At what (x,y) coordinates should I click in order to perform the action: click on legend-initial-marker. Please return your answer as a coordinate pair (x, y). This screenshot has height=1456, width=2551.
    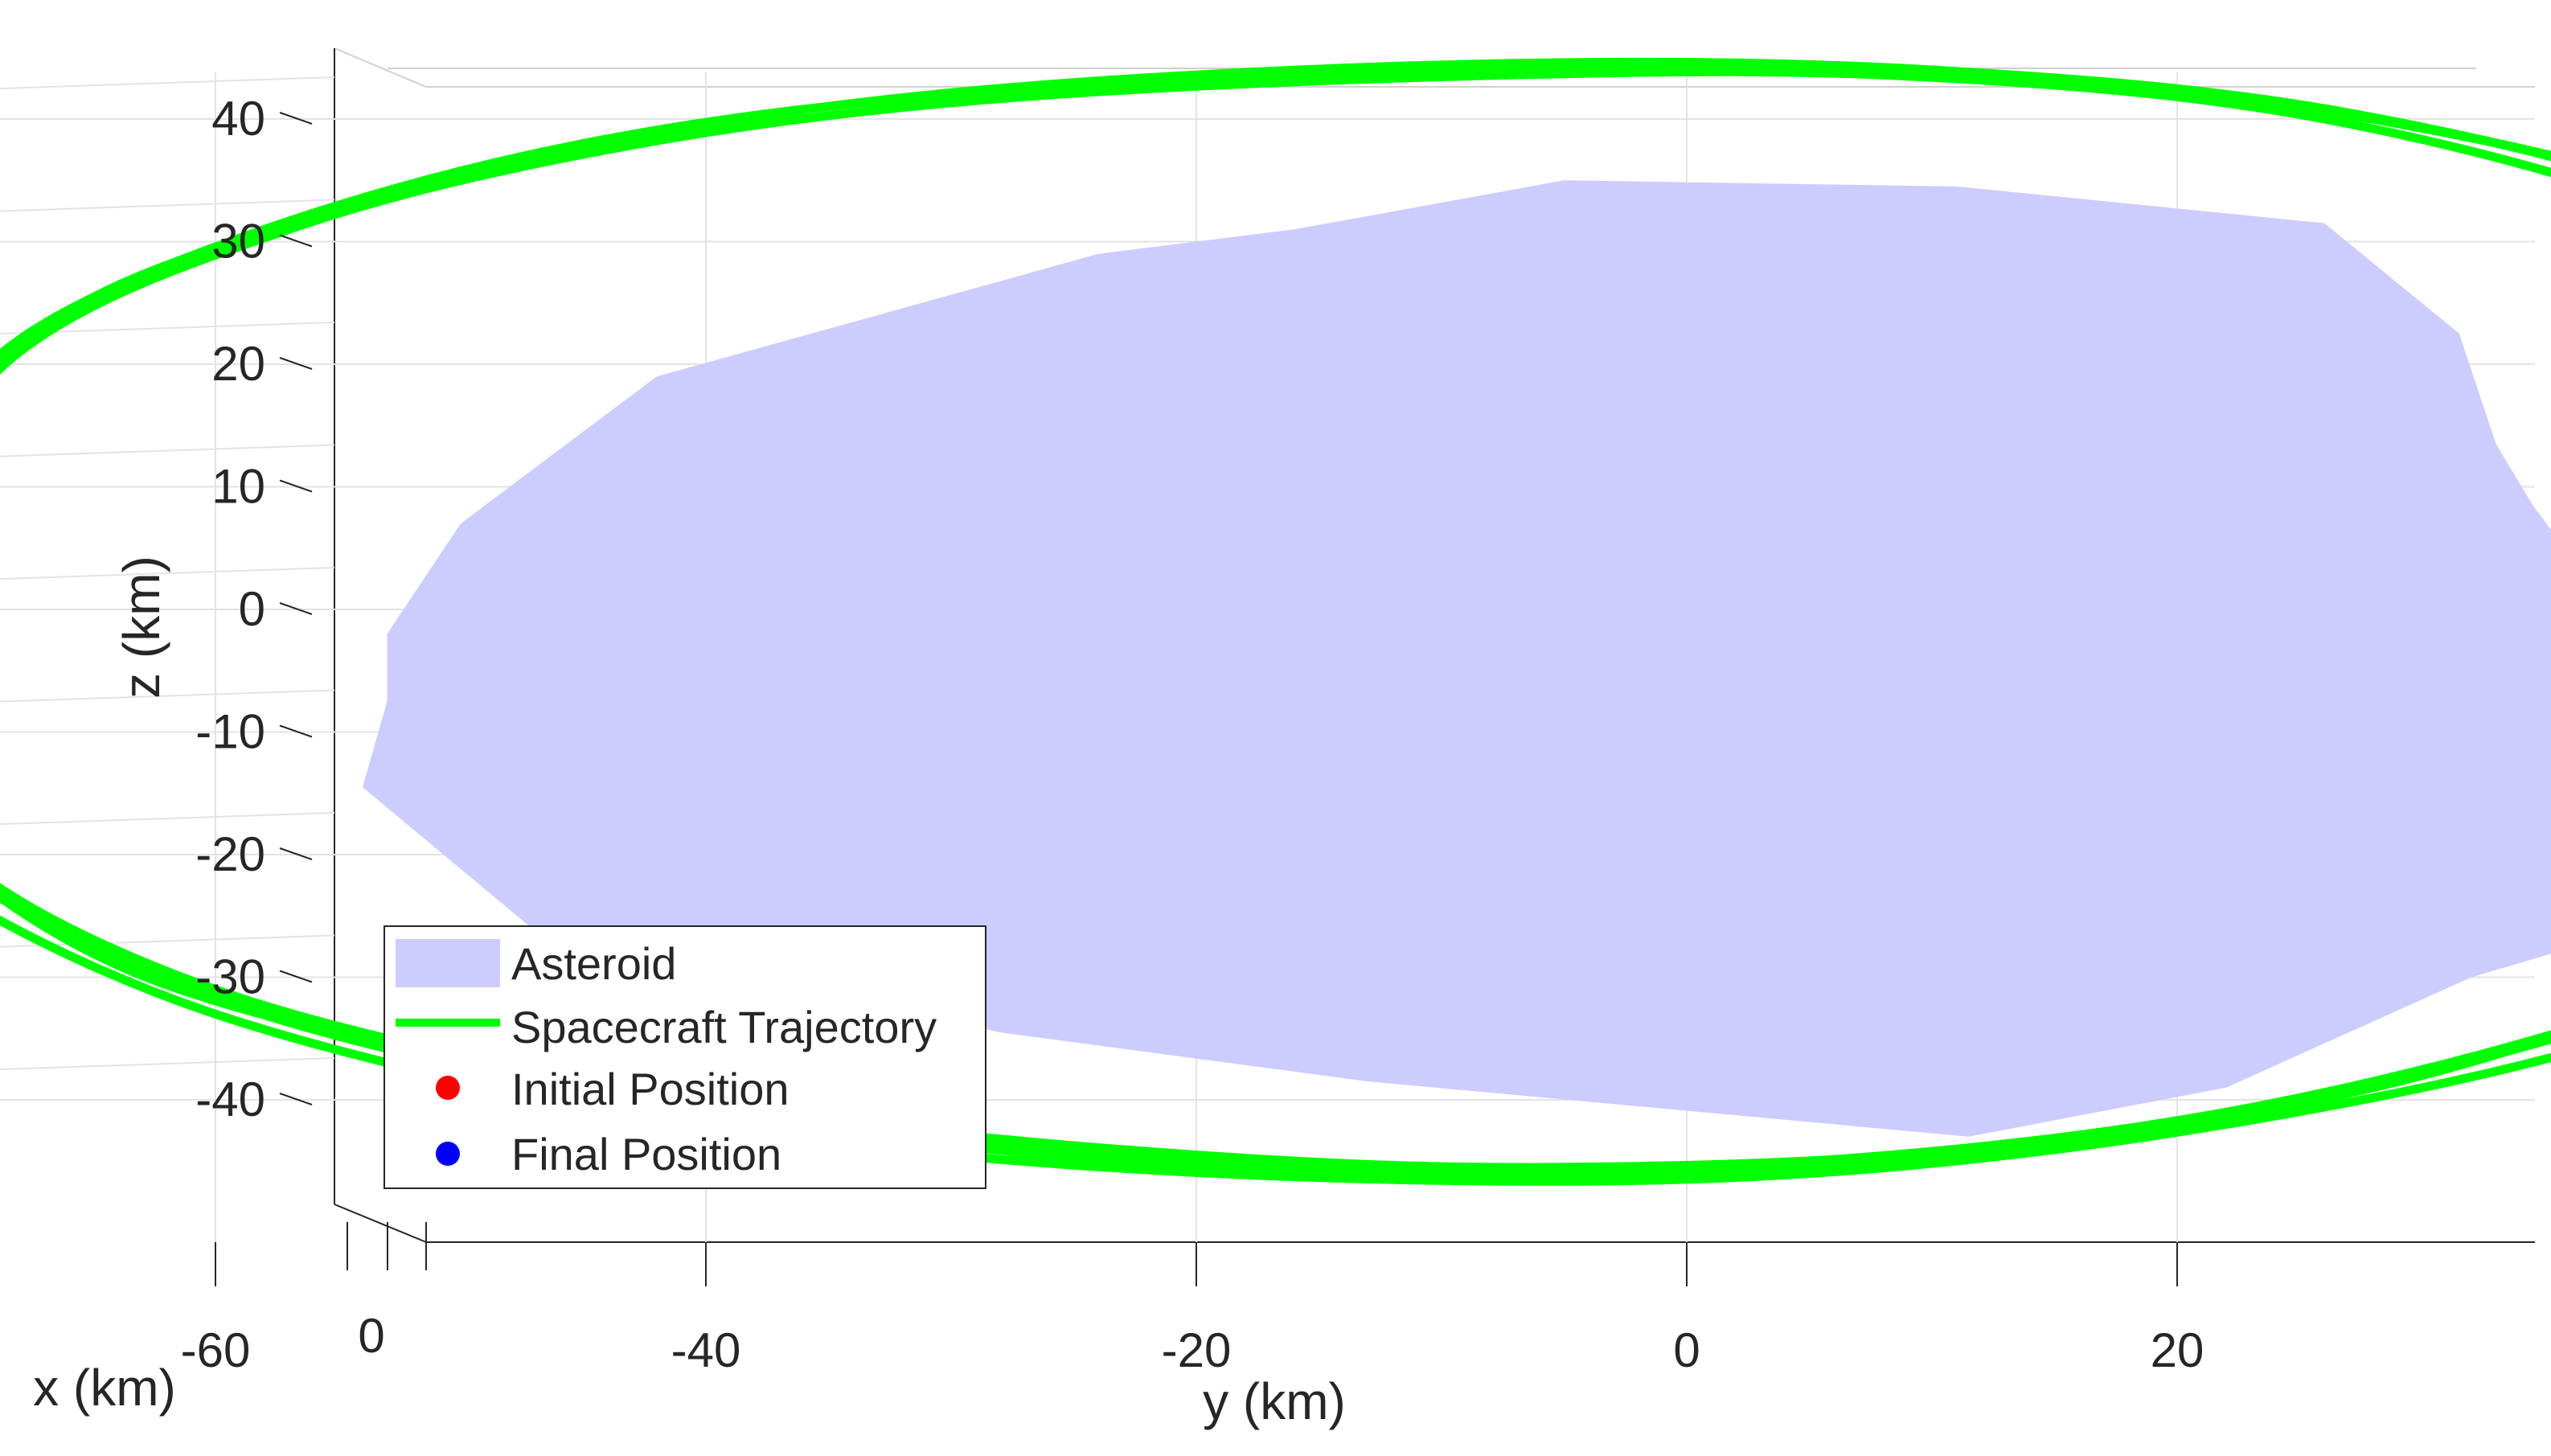
    Looking at the image, I should click on (448, 1088).